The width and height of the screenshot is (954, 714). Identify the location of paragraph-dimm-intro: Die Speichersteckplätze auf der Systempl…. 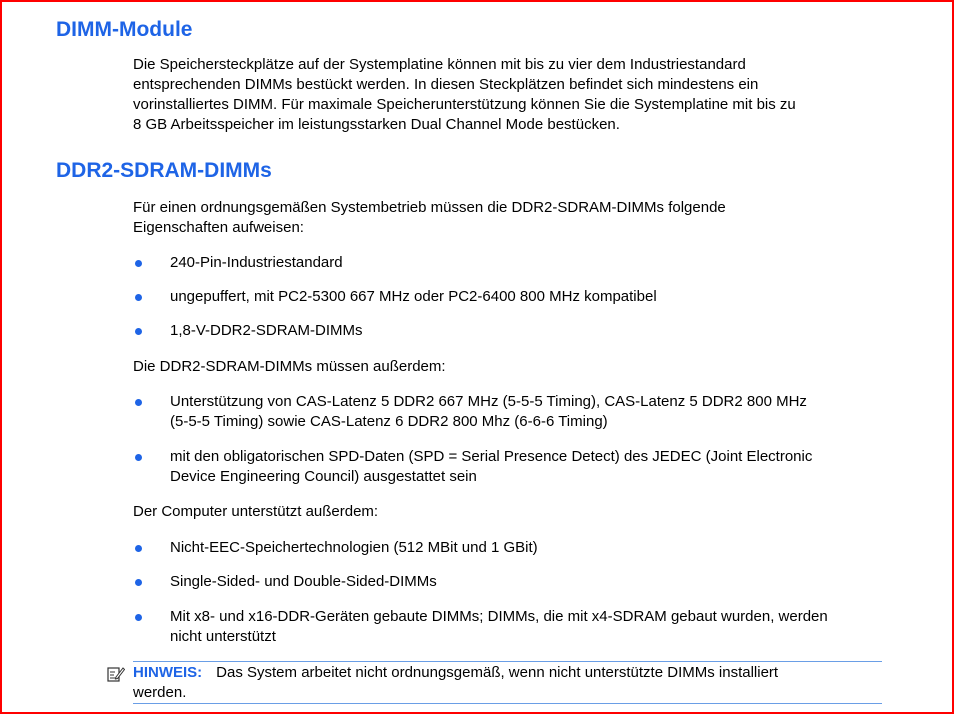
(464, 95).